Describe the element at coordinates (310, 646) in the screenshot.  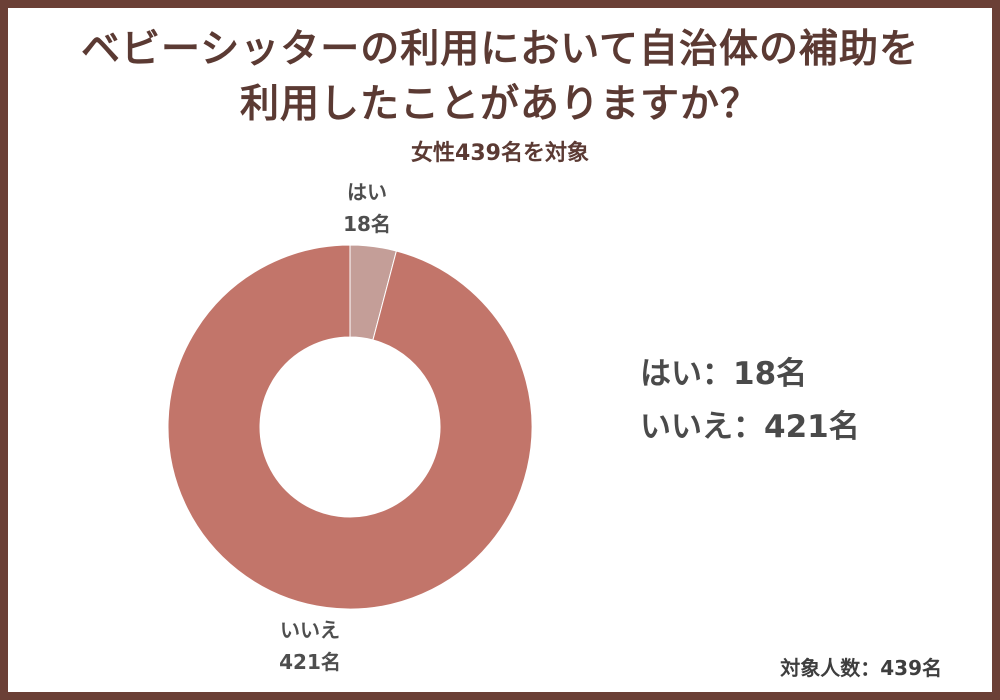
I see `slice-label-no: いいえ 421名` at that location.